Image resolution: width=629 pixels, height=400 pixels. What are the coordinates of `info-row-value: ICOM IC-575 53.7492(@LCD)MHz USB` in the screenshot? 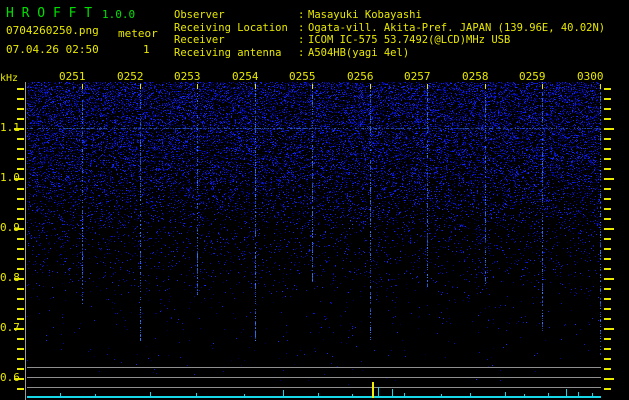 It's located at (409, 40).